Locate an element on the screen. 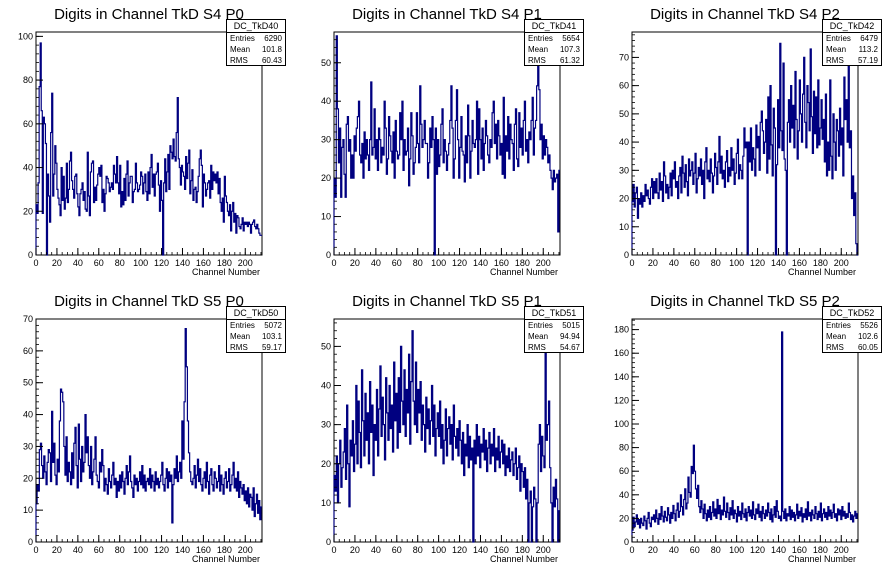  stats-name: DC_TkD42 is located at coordinates (852, 26).